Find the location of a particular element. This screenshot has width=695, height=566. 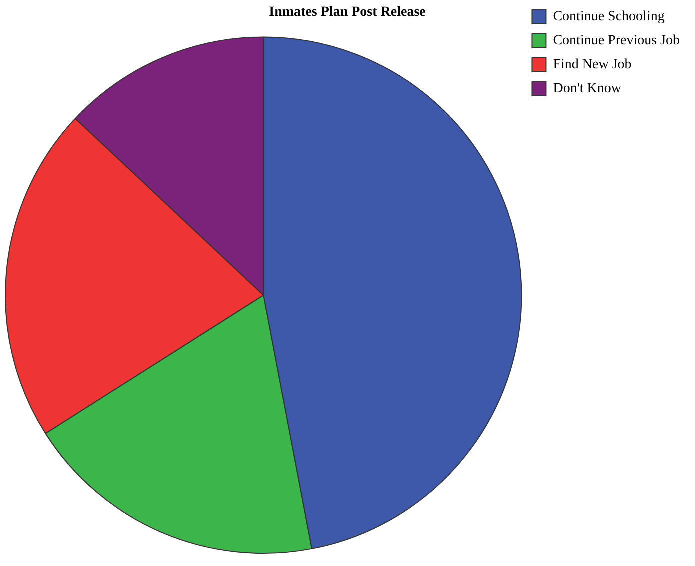

legend-label: Find New Job is located at coordinates (592, 65).